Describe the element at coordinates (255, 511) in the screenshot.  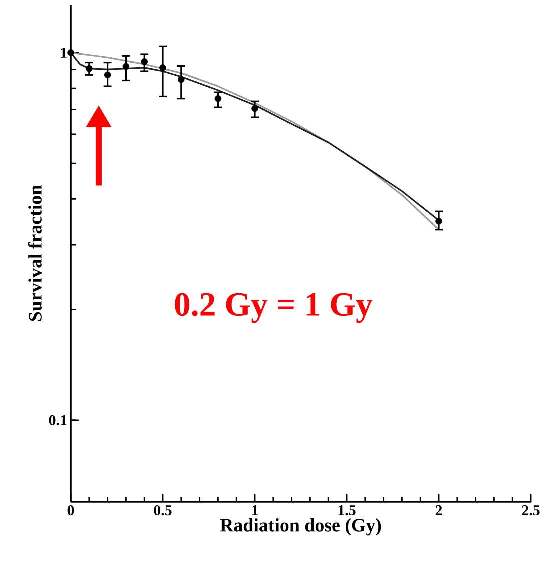
I see `x-tick-label: 1` at that location.